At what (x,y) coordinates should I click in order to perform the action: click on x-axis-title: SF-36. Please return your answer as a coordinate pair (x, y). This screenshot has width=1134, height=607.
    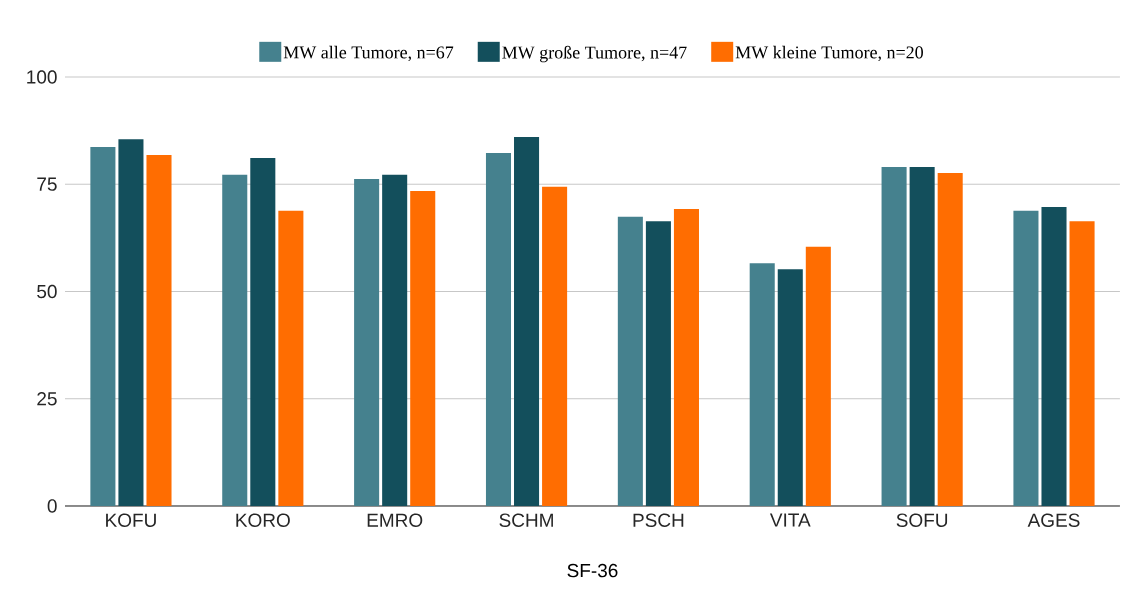
    Looking at the image, I should click on (592, 570).